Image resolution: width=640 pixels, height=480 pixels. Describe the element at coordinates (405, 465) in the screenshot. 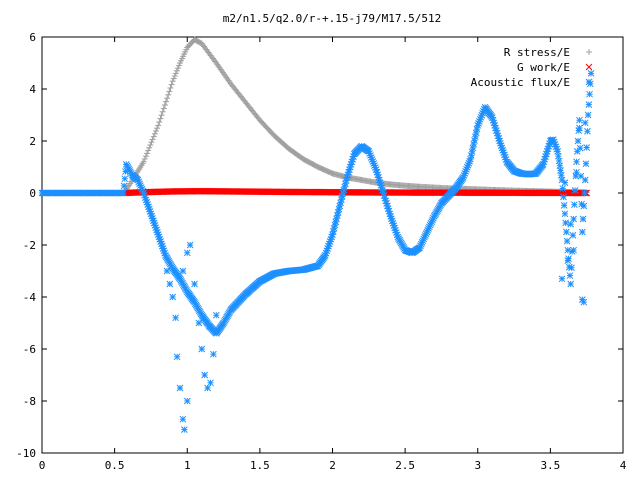

I see `x-tick-label: 2.5` at that location.